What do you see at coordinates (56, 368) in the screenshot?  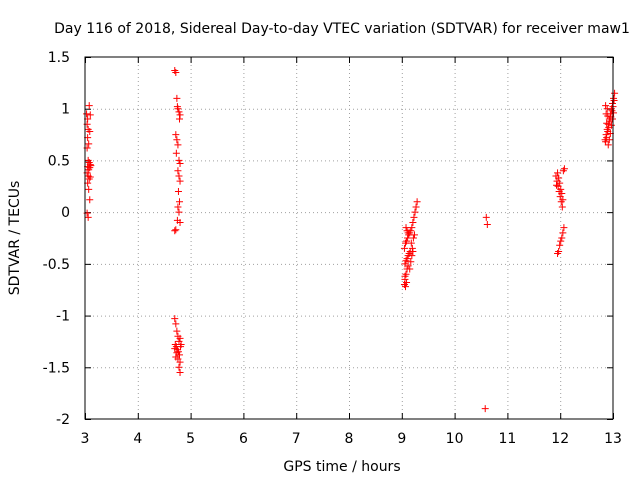 I see `y-tick-label: -1.5` at bounding box center [56, 368].